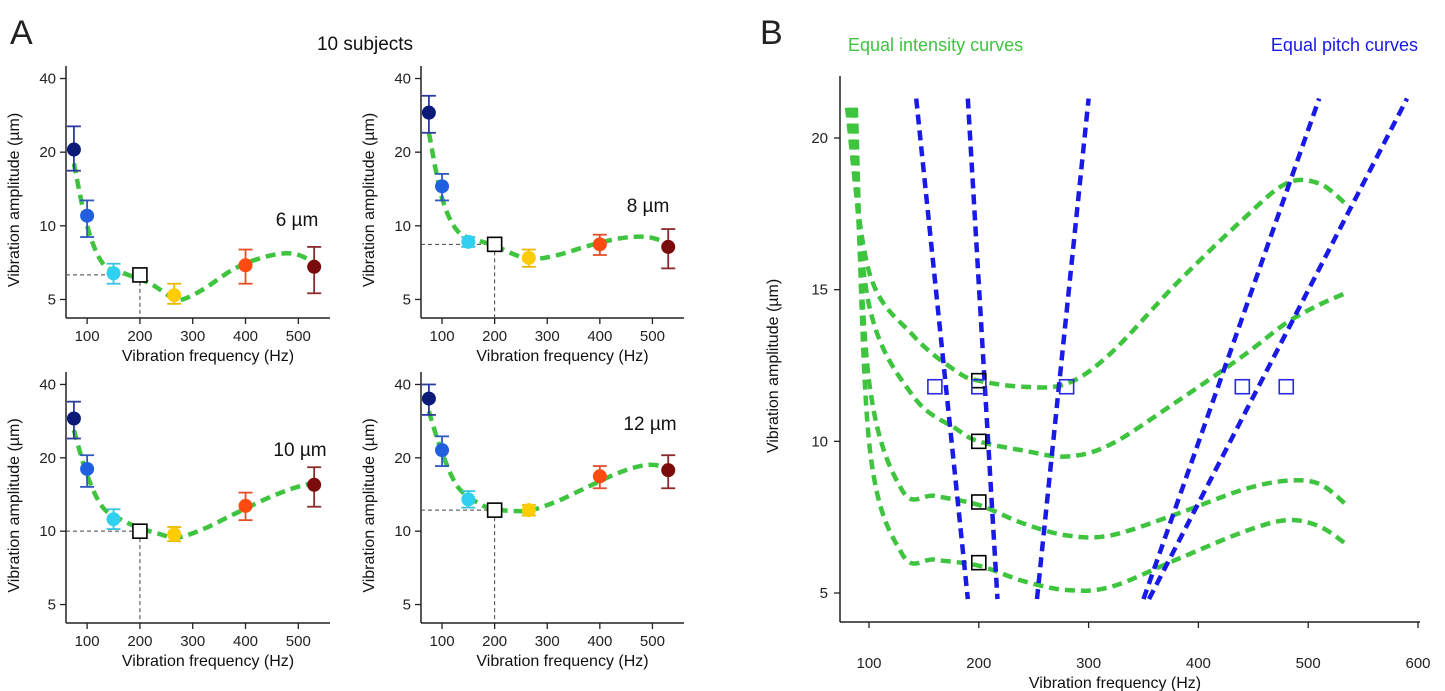 The width and height of the screenshot is (1445, 691). I want to click on x-tick-label: 600, so click(1417, 663).